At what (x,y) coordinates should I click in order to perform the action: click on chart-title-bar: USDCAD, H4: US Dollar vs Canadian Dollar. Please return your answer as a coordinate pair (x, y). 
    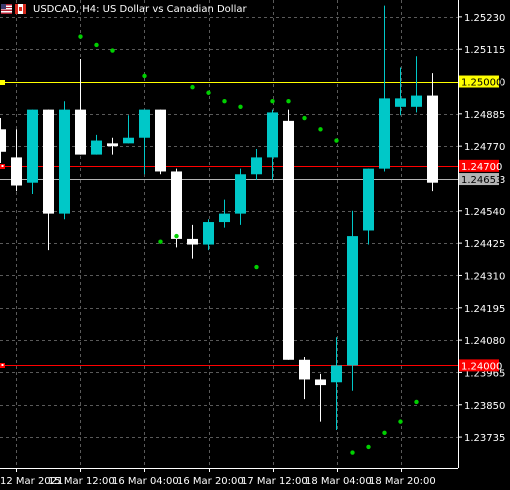
    Looking at the image, I should click on (124, 9).